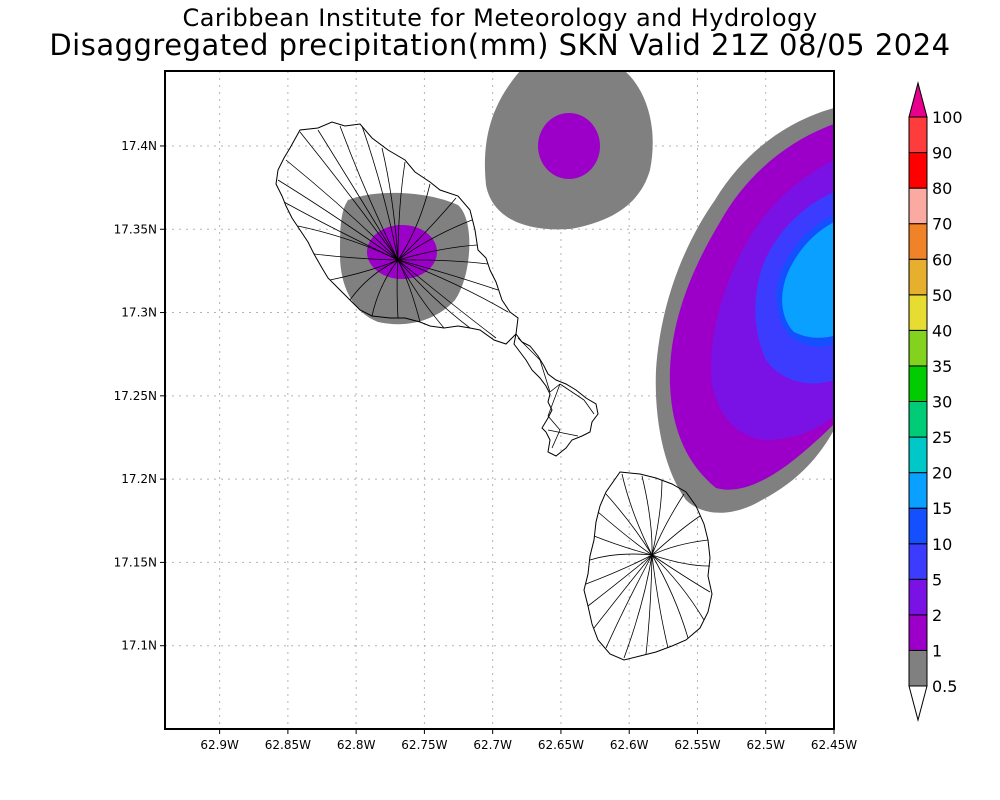 This screenshot has height=800, width=1000. Describe the element at coordinates (629, 745) in the screenshot. I see `x-tick-label: 62.6W` at that location.